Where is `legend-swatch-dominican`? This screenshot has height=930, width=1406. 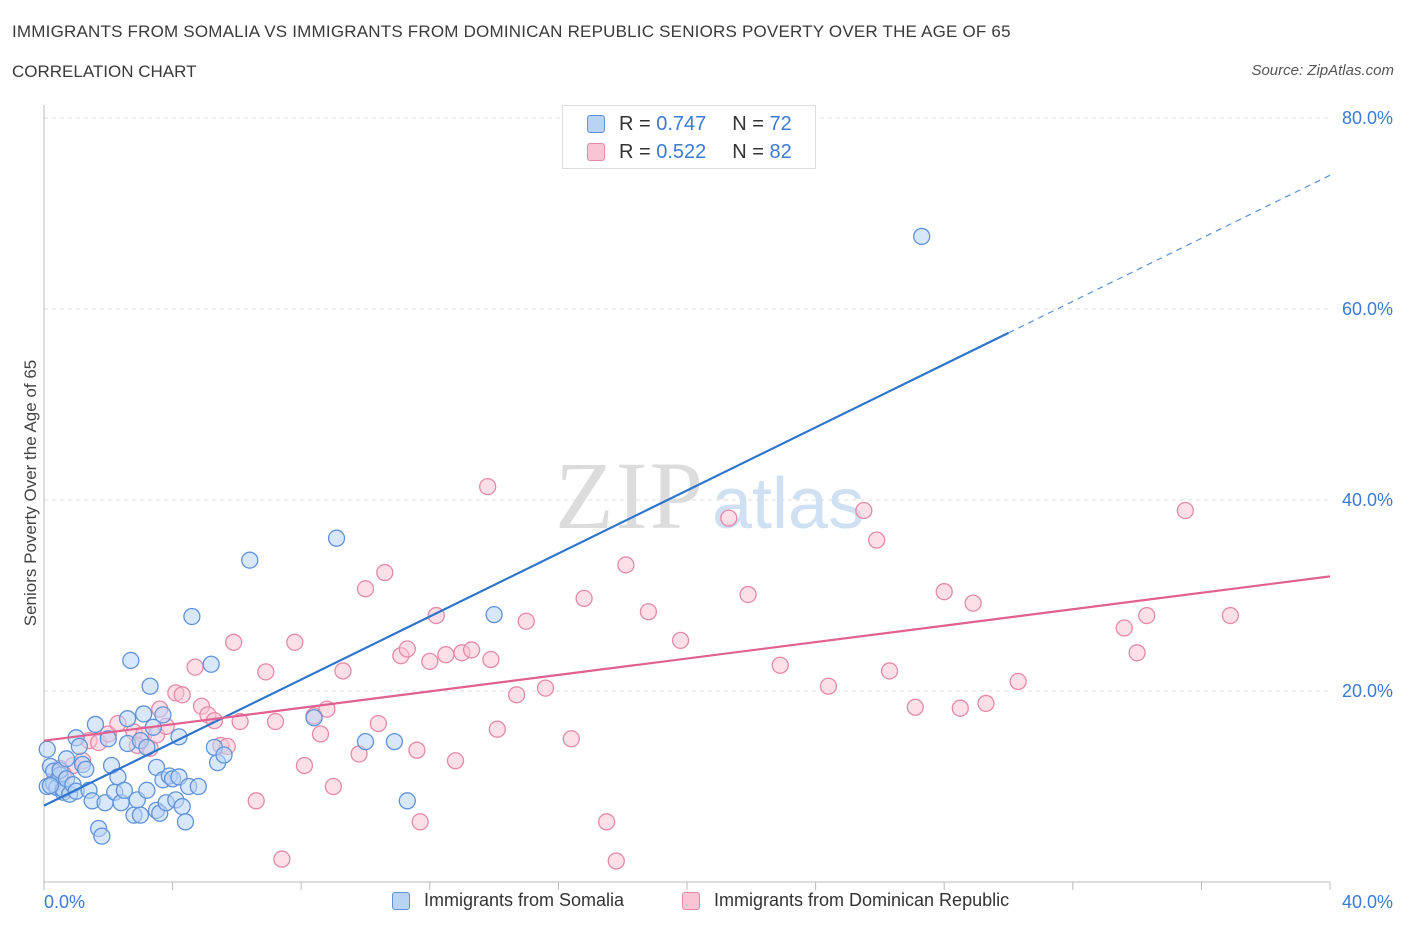
legend-swatch-dominican is located at coordinates (596, 152).